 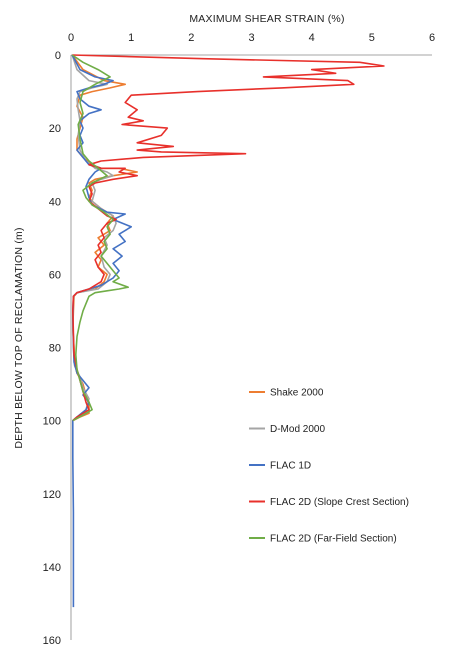 I want to click on legend-label-3: FLAC 1D, so click(x=290, y=466).